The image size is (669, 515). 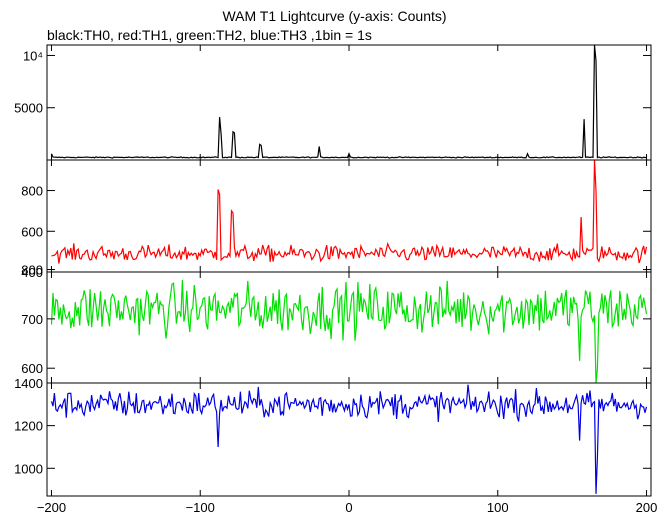 I want to click on x-tick-label: 100, so click(x=498, y=507).